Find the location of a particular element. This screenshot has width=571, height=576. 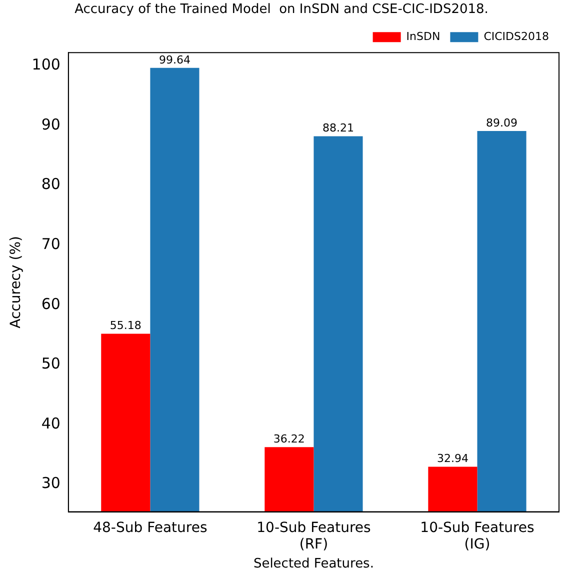

x-tick-label: 10-Sub Features (IG) is located at coordinates (477, 536).